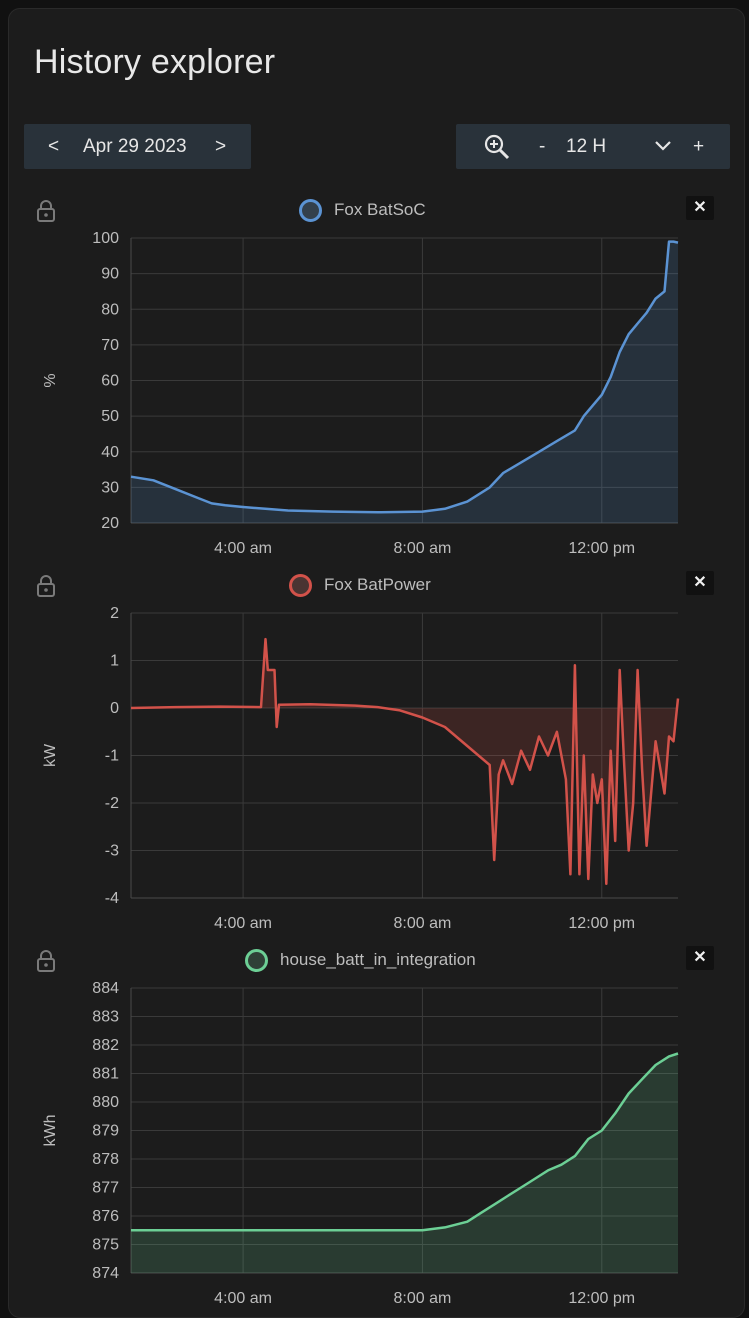  I want to click on legend-label: Fox BatPower, so click(377, 584).